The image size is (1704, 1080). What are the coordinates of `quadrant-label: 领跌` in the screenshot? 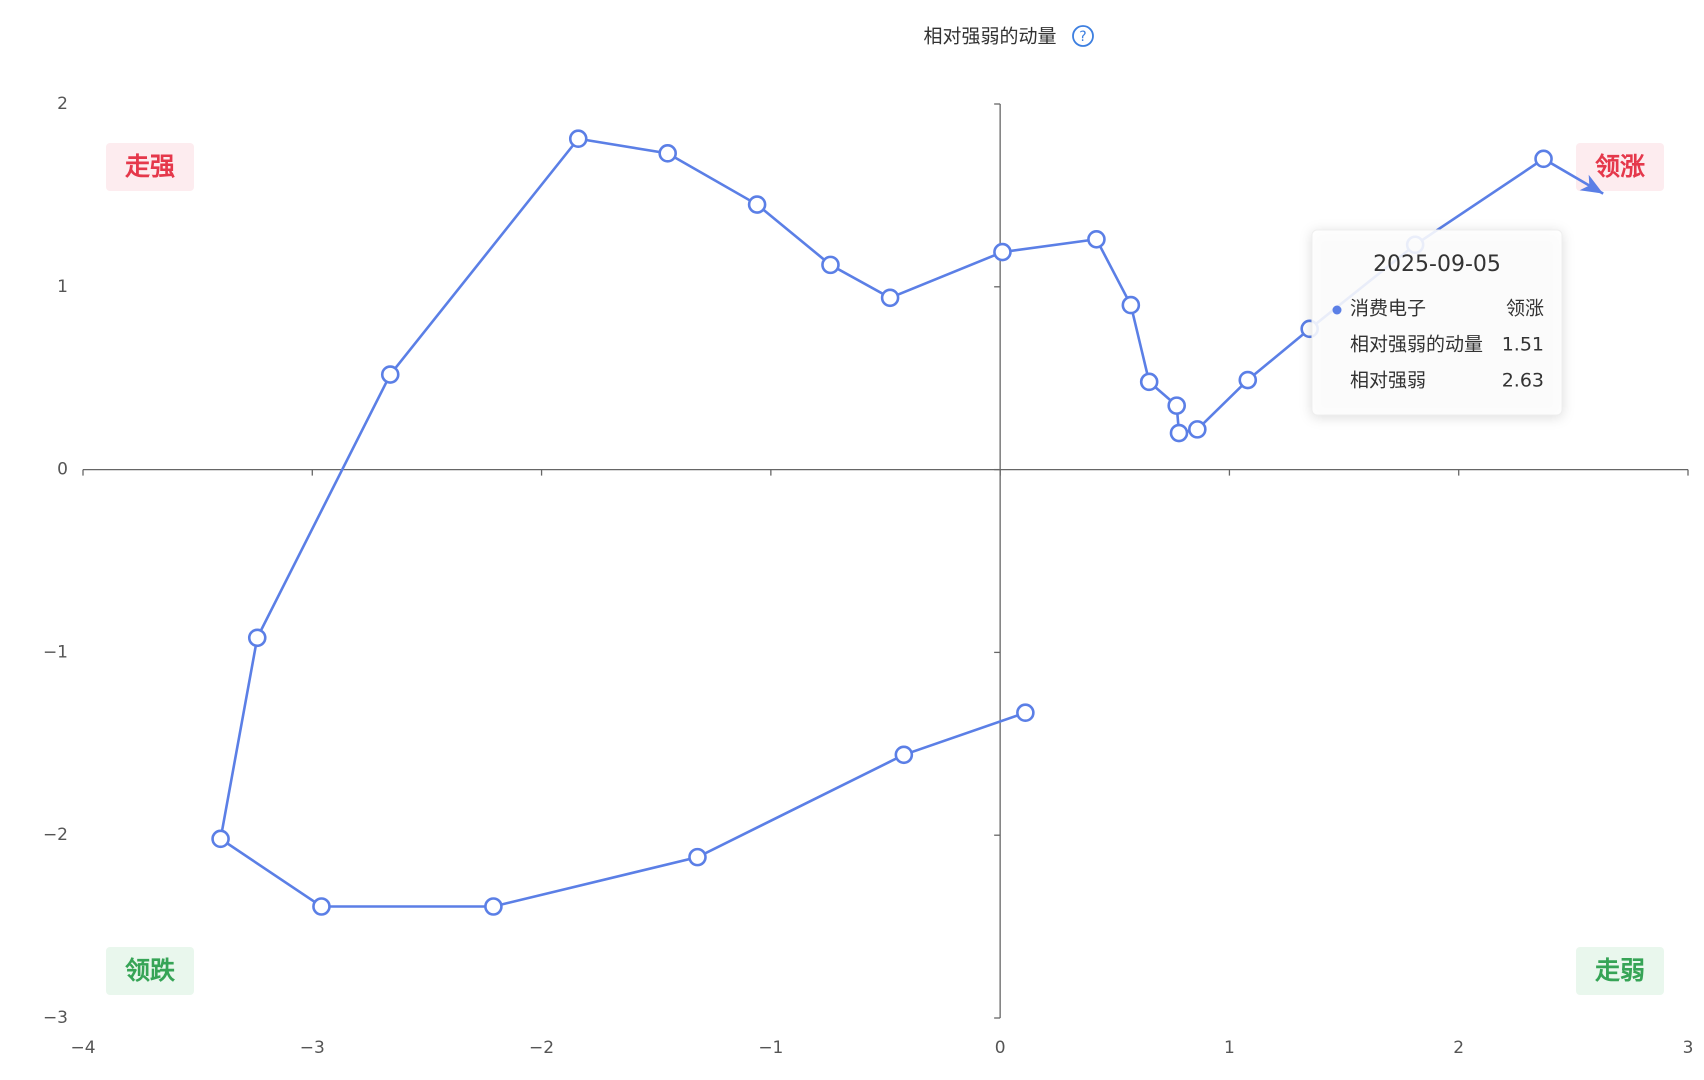 It's located at (150, 970).